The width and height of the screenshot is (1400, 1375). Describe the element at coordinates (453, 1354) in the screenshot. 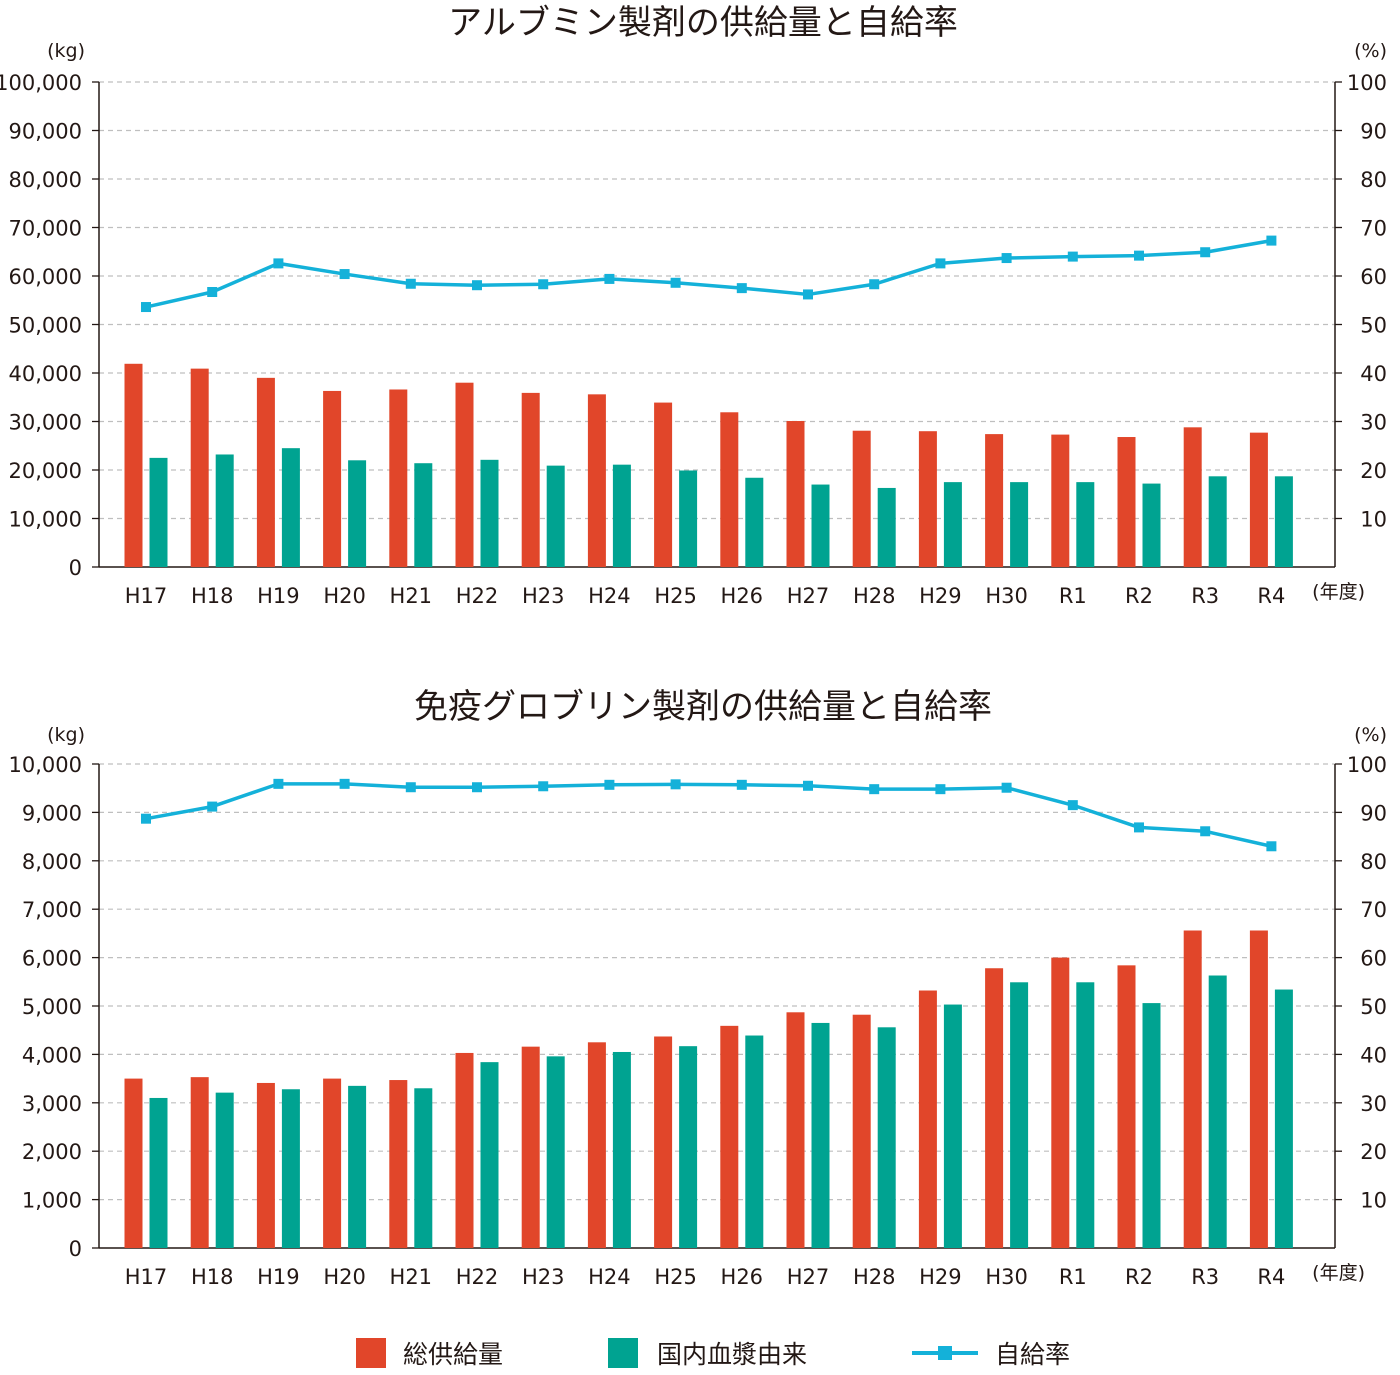

I see `legend-label-total-supply: 総供給量` at that location.